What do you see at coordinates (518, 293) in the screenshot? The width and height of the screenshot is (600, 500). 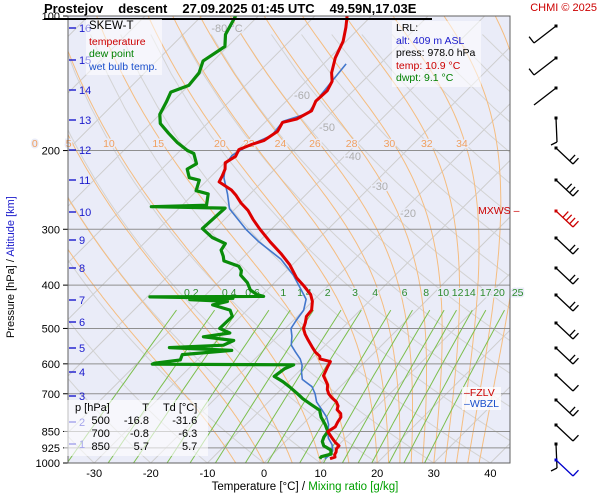 I see `mixing-ratio-label: 25` at bounding box center [518, 293].